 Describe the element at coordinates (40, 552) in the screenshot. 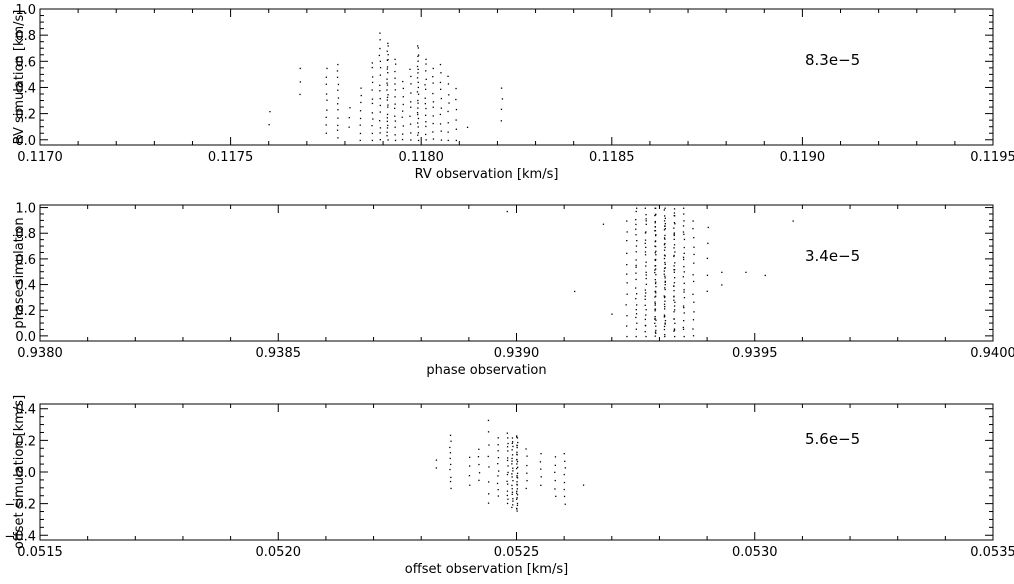

I see `offset-x-tick-label: 0.0515` at that location.